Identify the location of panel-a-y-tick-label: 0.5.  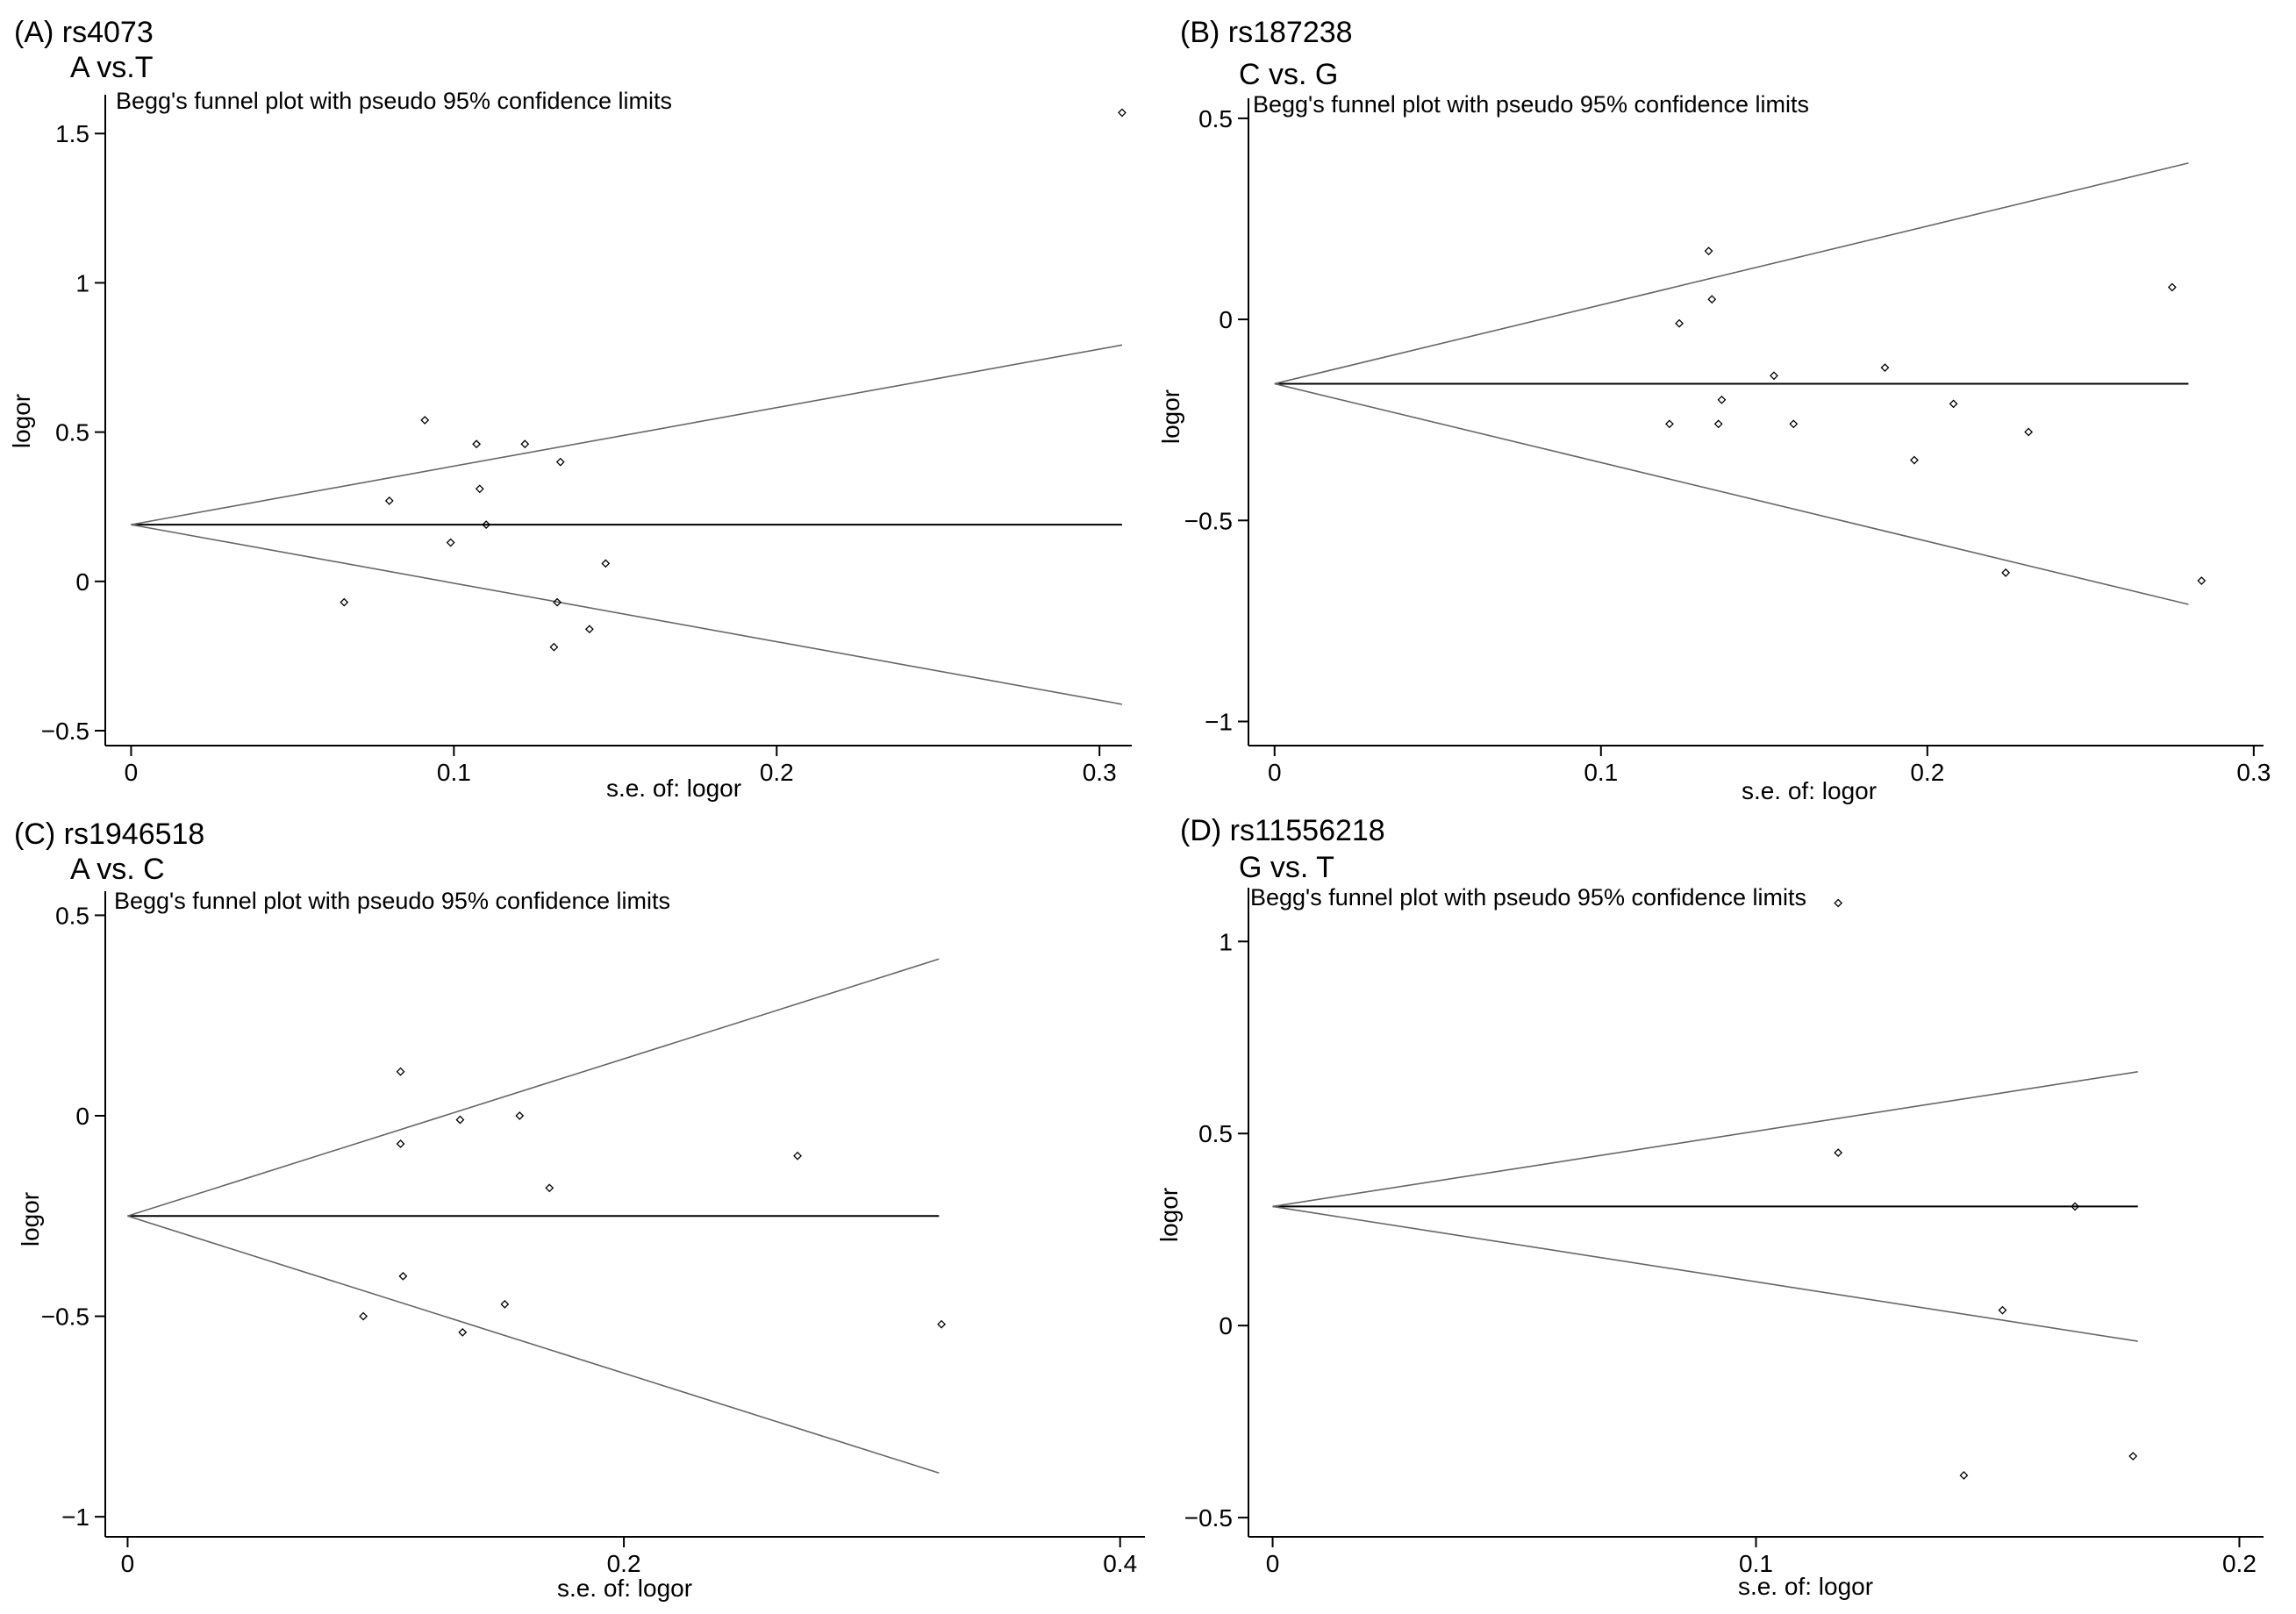
(72, 432).